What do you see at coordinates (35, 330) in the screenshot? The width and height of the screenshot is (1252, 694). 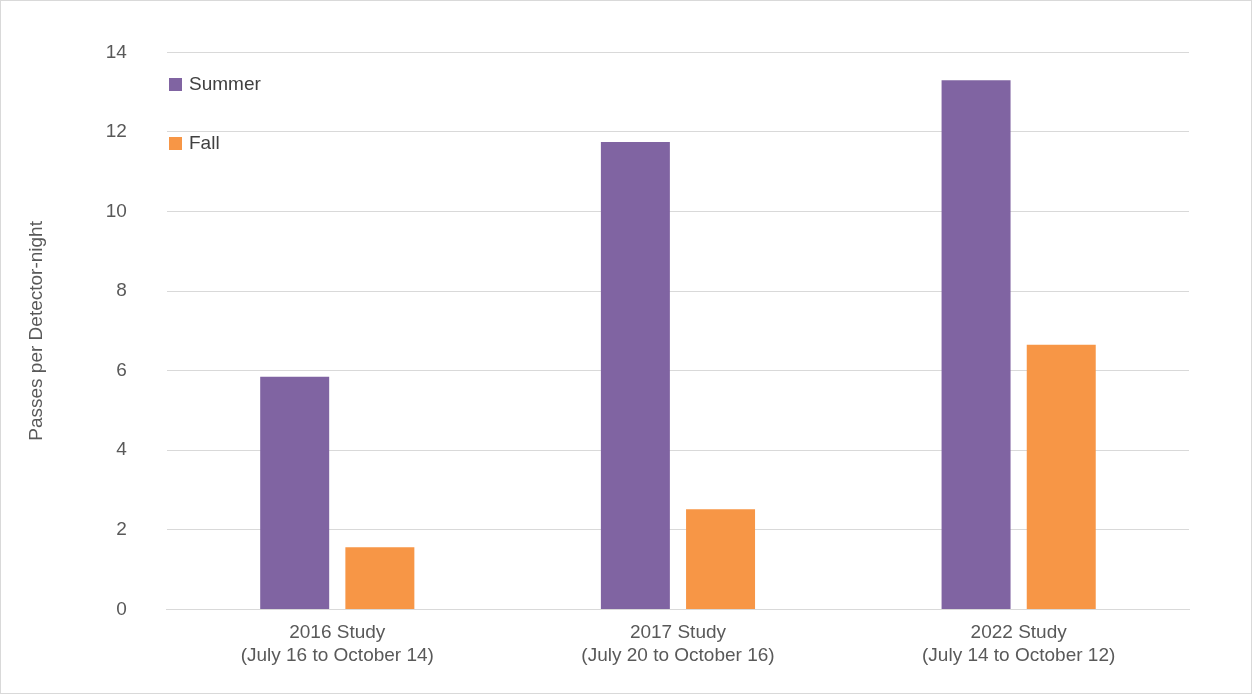 I see `y-axis-title: Passes per Detector-night` at bounding box center [35, 330].